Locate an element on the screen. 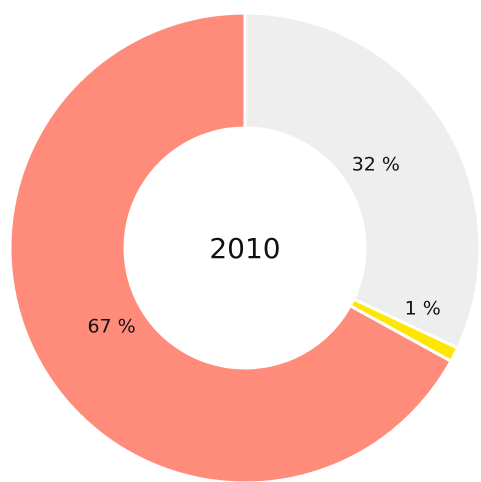  slice-label: 67 % is located at coordinates (111, 326).